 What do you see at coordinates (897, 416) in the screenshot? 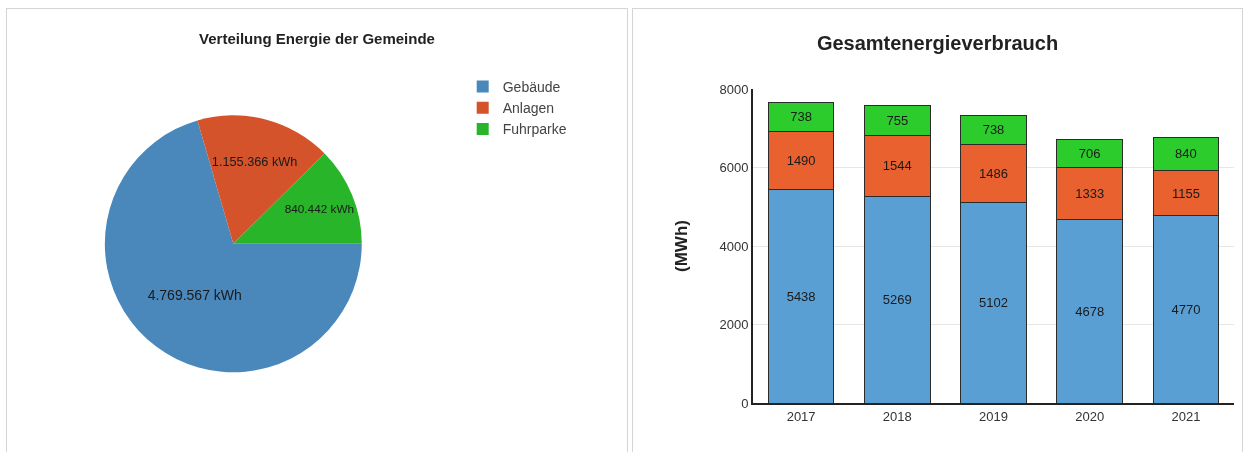
I see `x-tick-label: 2018` at bounding box center [897, 416].